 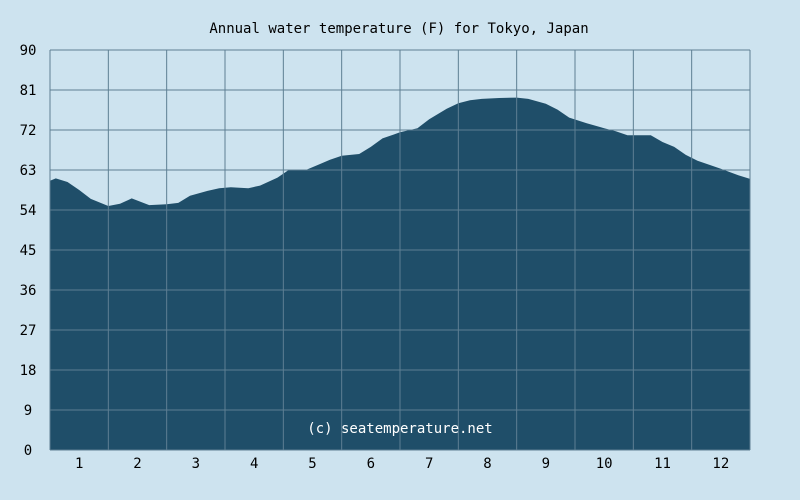 What do you see at coordinates (487, 464) in the screenshot?
I see `x-tick-label: 8` at bounding box center [487, 464].